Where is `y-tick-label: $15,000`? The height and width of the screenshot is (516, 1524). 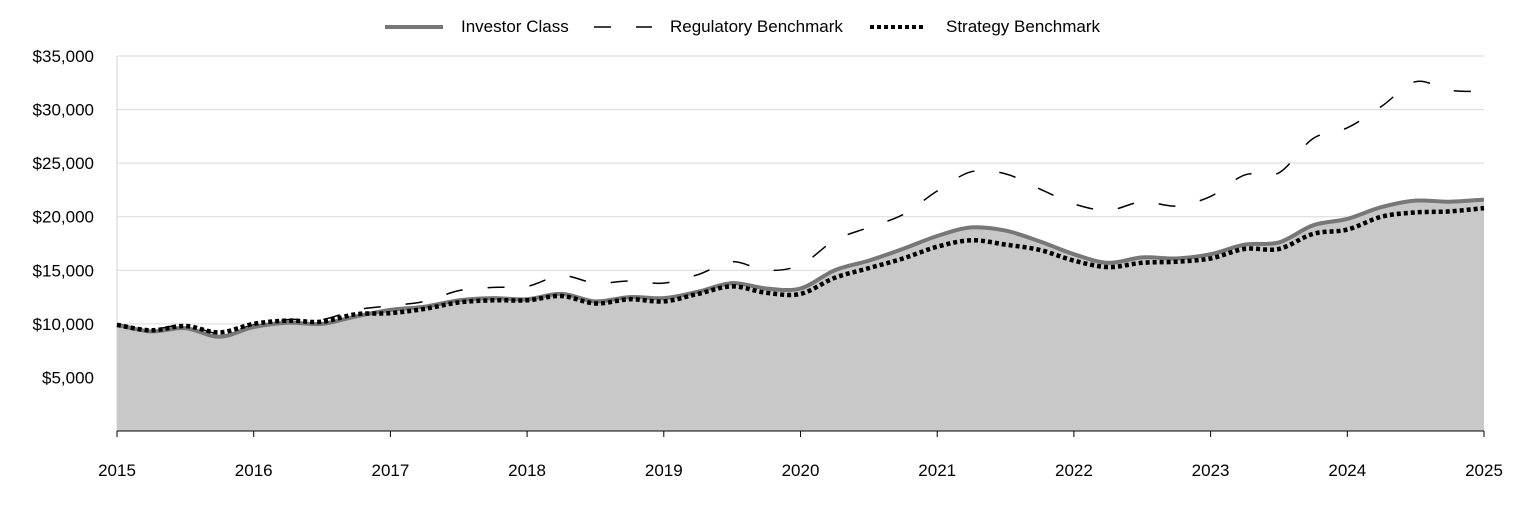
y-tick-label: $15,000 is located at coordinates (63, 270).